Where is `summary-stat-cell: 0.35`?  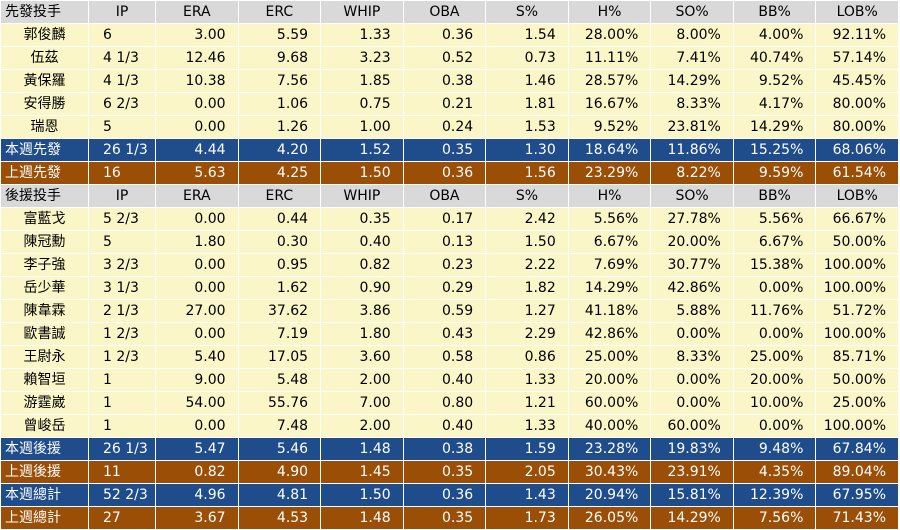
summary-stat-cell: 0.35 is located at coordinates (444, 472).